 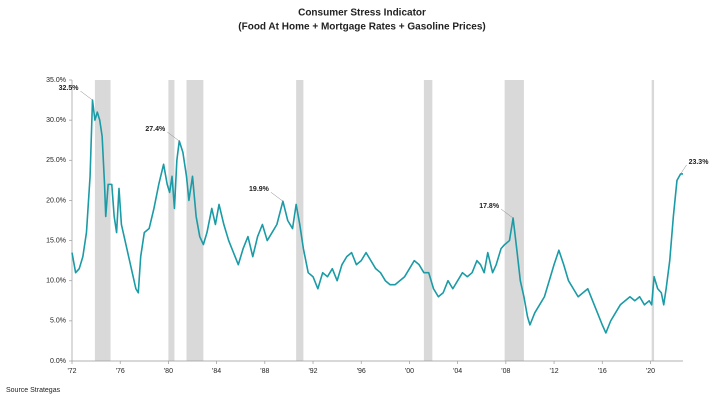 What do you see at coordinates (69, 88) in the screenshot?
I see `annotation-label: 32.5%` at bounding box center [69, 88].